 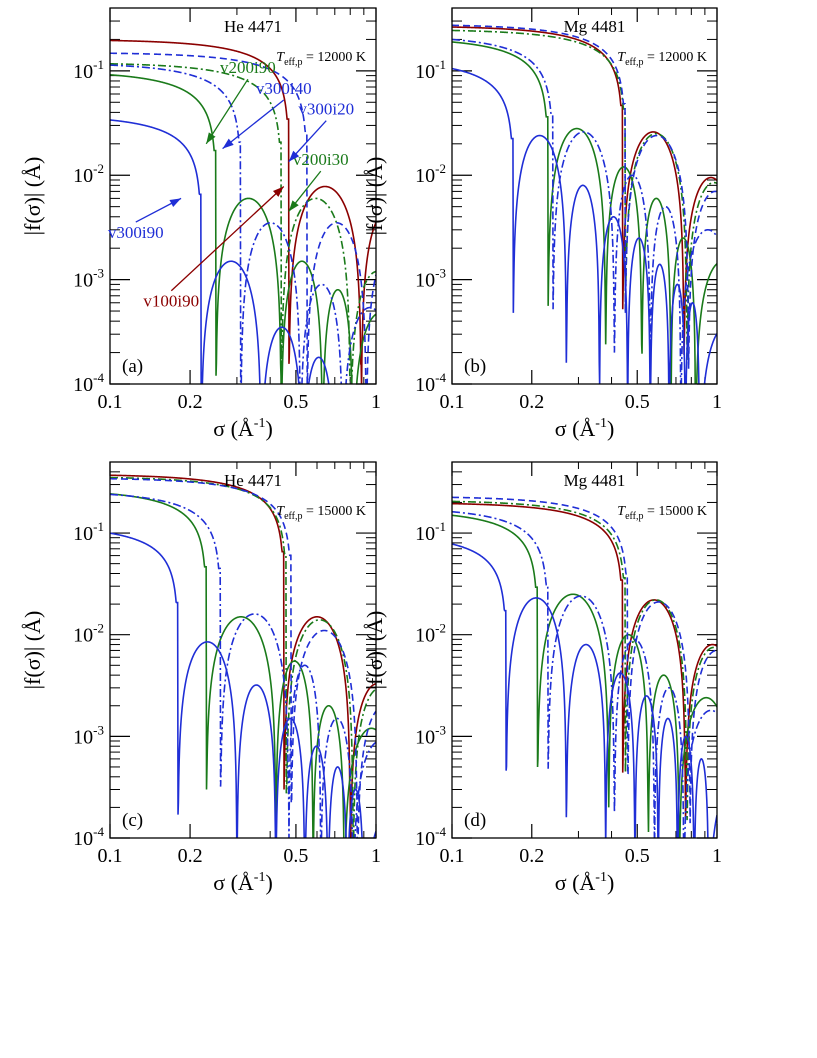 What do you see at coordinates (132, 366) in the screenshot?
I see `panel-letter: (a)` at bounding box center [132, 366].